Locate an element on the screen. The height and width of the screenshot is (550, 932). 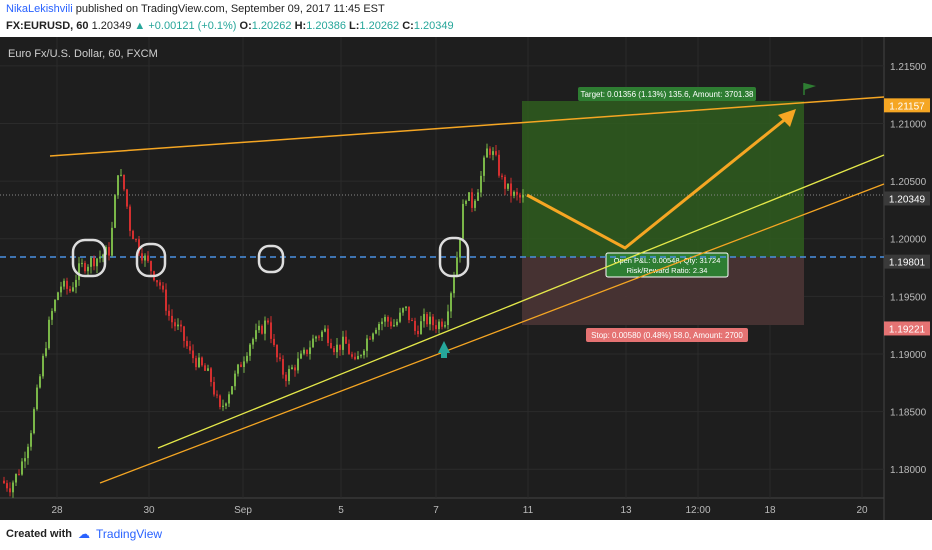
x-tick-label: 11 is located at coordinates (528, 510).